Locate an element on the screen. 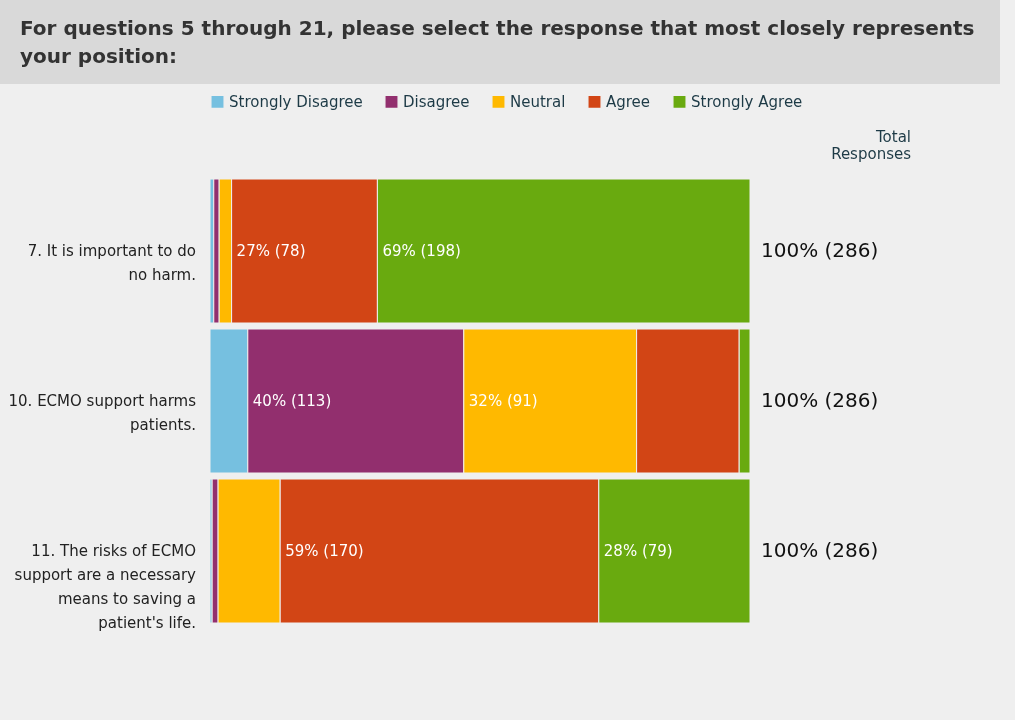  legend-label: Neutral is located at coordinates (538, 101).